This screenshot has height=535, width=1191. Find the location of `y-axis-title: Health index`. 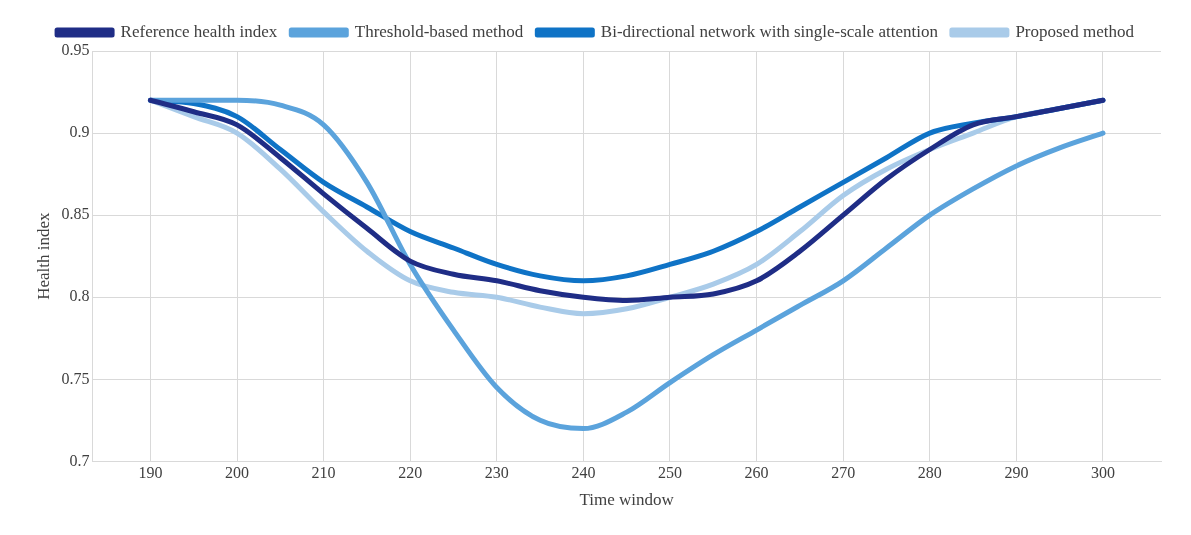

y-axis-title: Health index is located at coordinates (43, 256).